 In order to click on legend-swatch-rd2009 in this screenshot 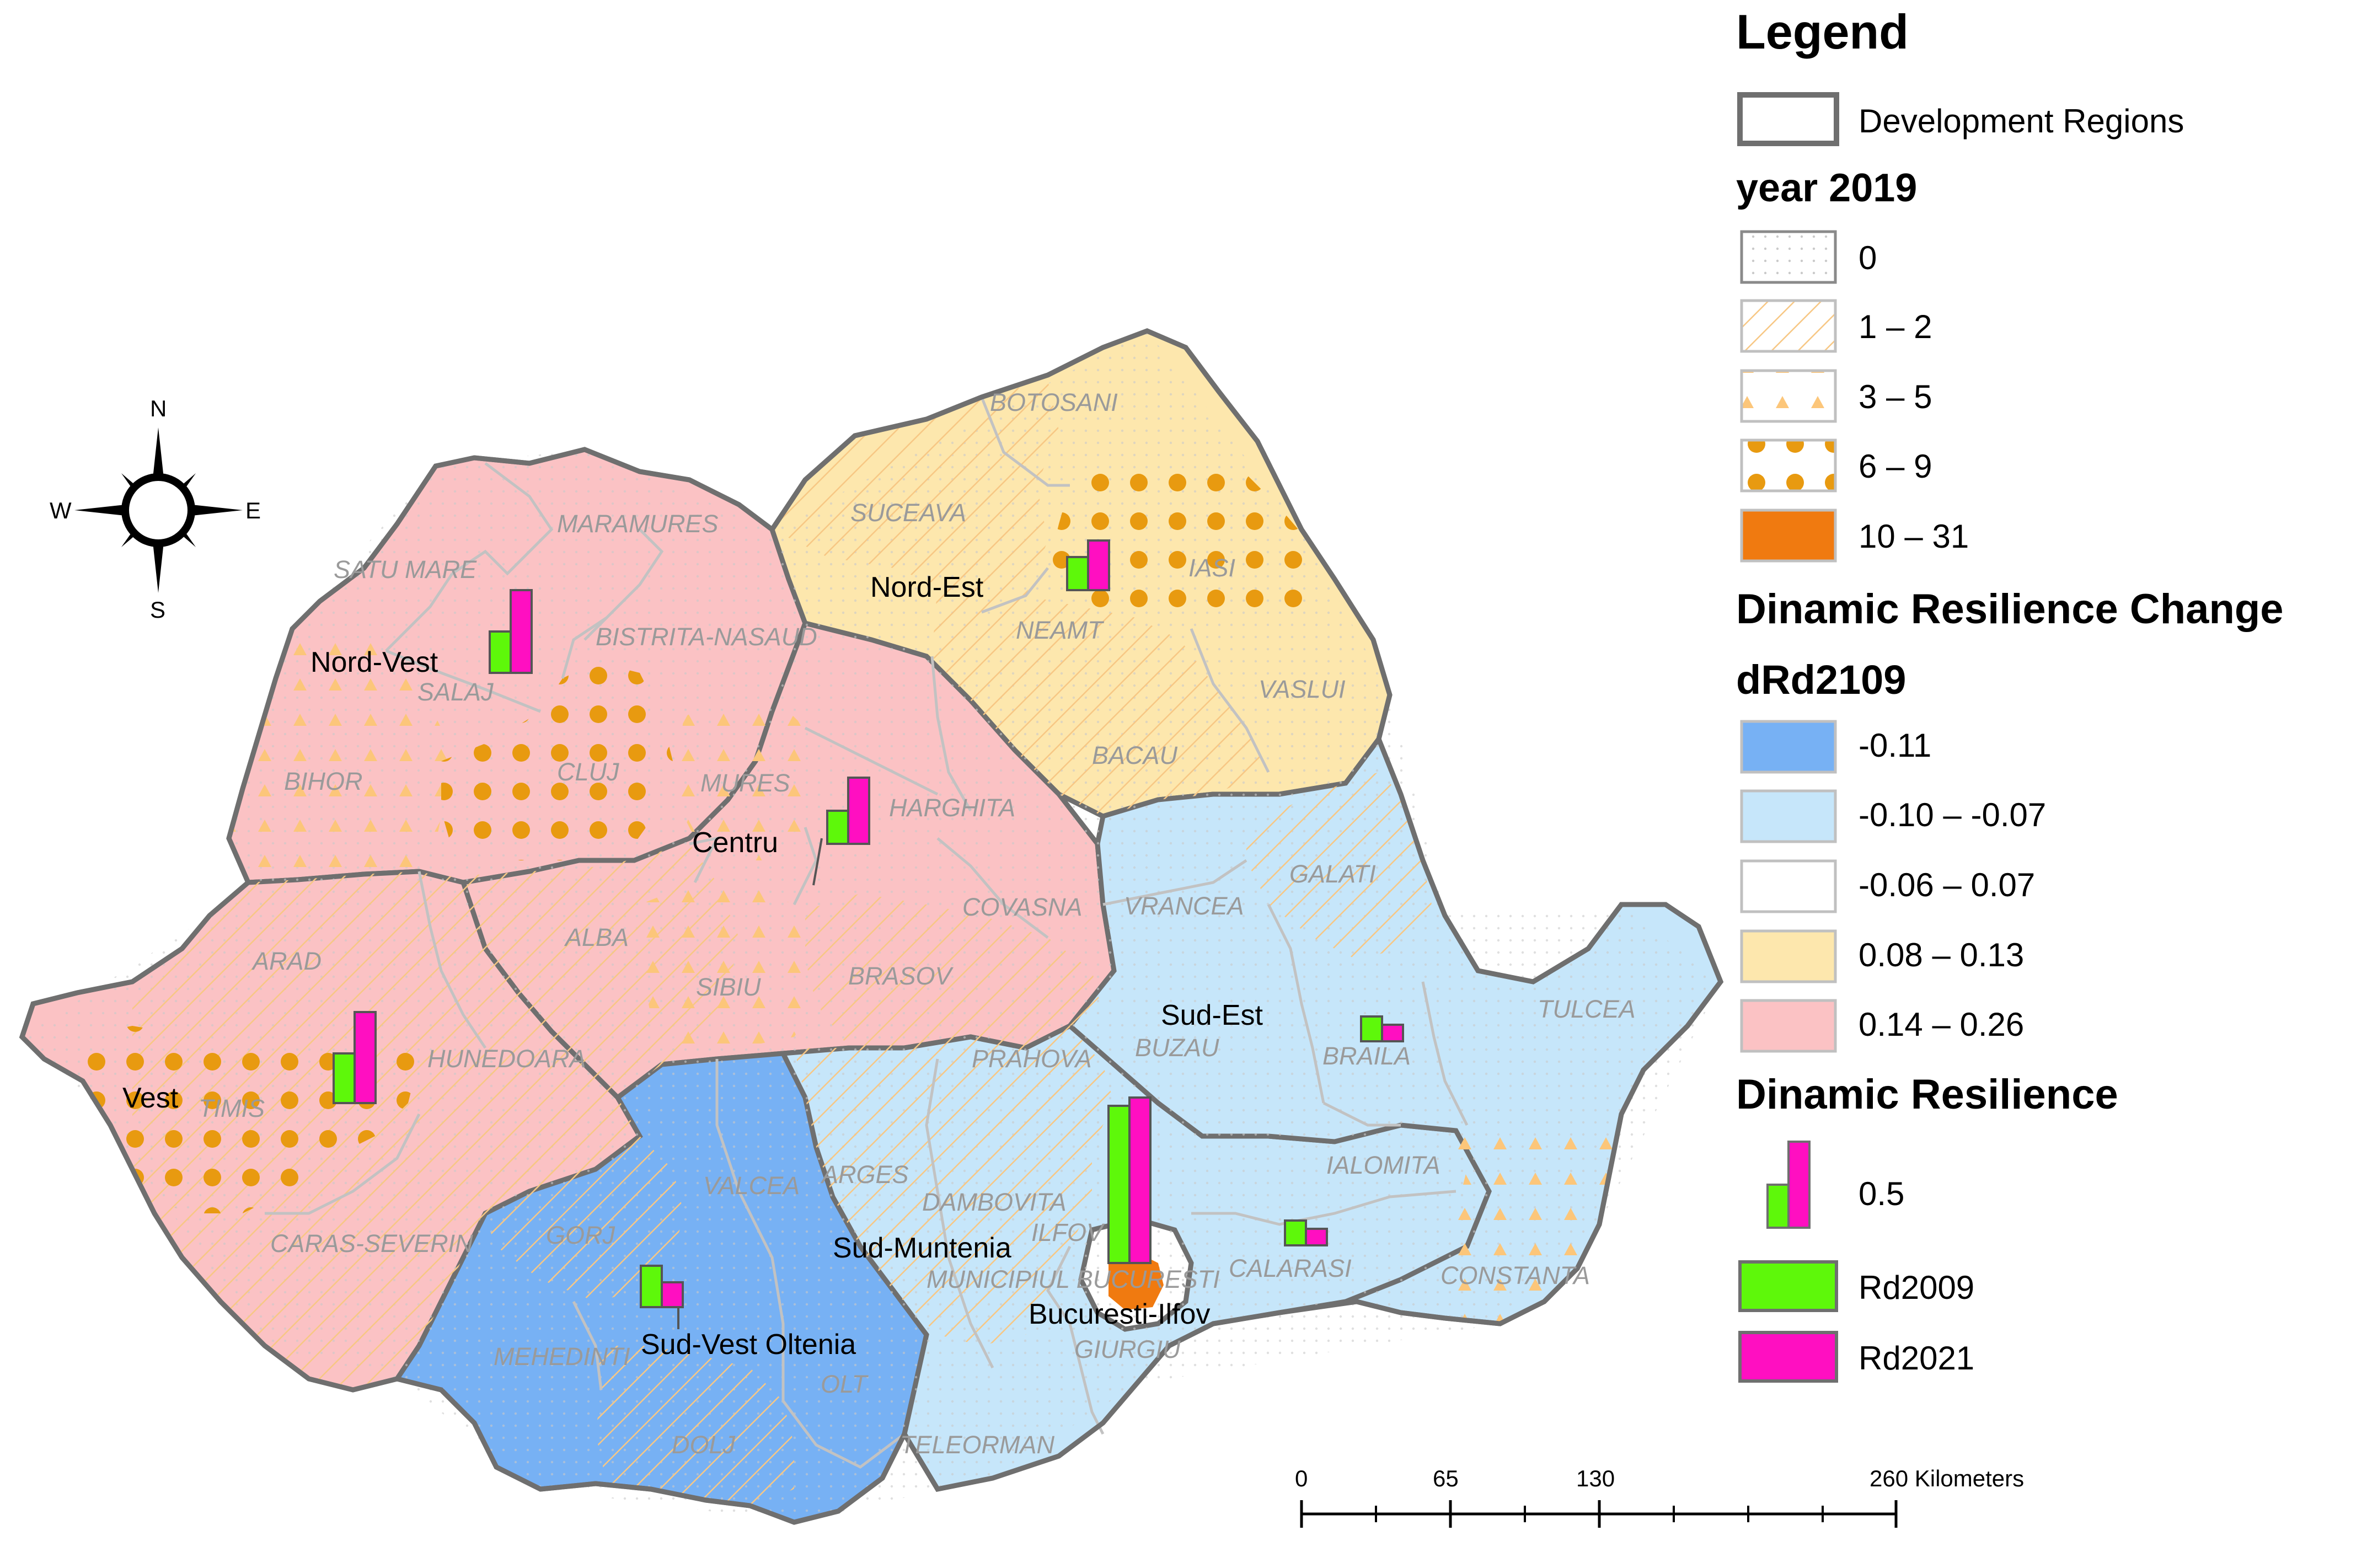, I will do `click(1788, 1286)`.